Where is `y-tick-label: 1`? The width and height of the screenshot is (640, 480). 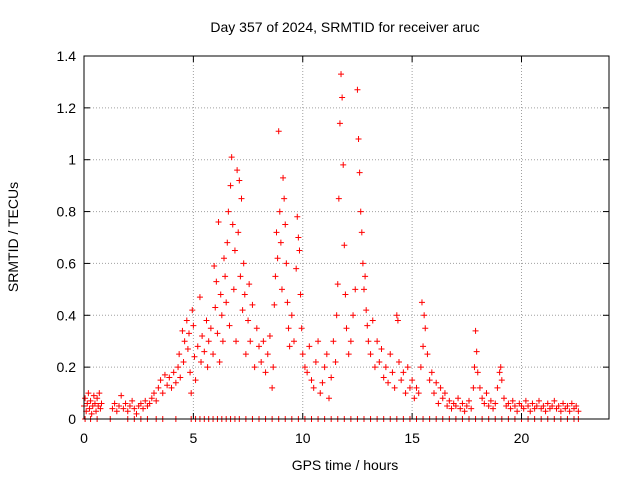
y-tick-label: 1 is located at coordinates (72, 160).